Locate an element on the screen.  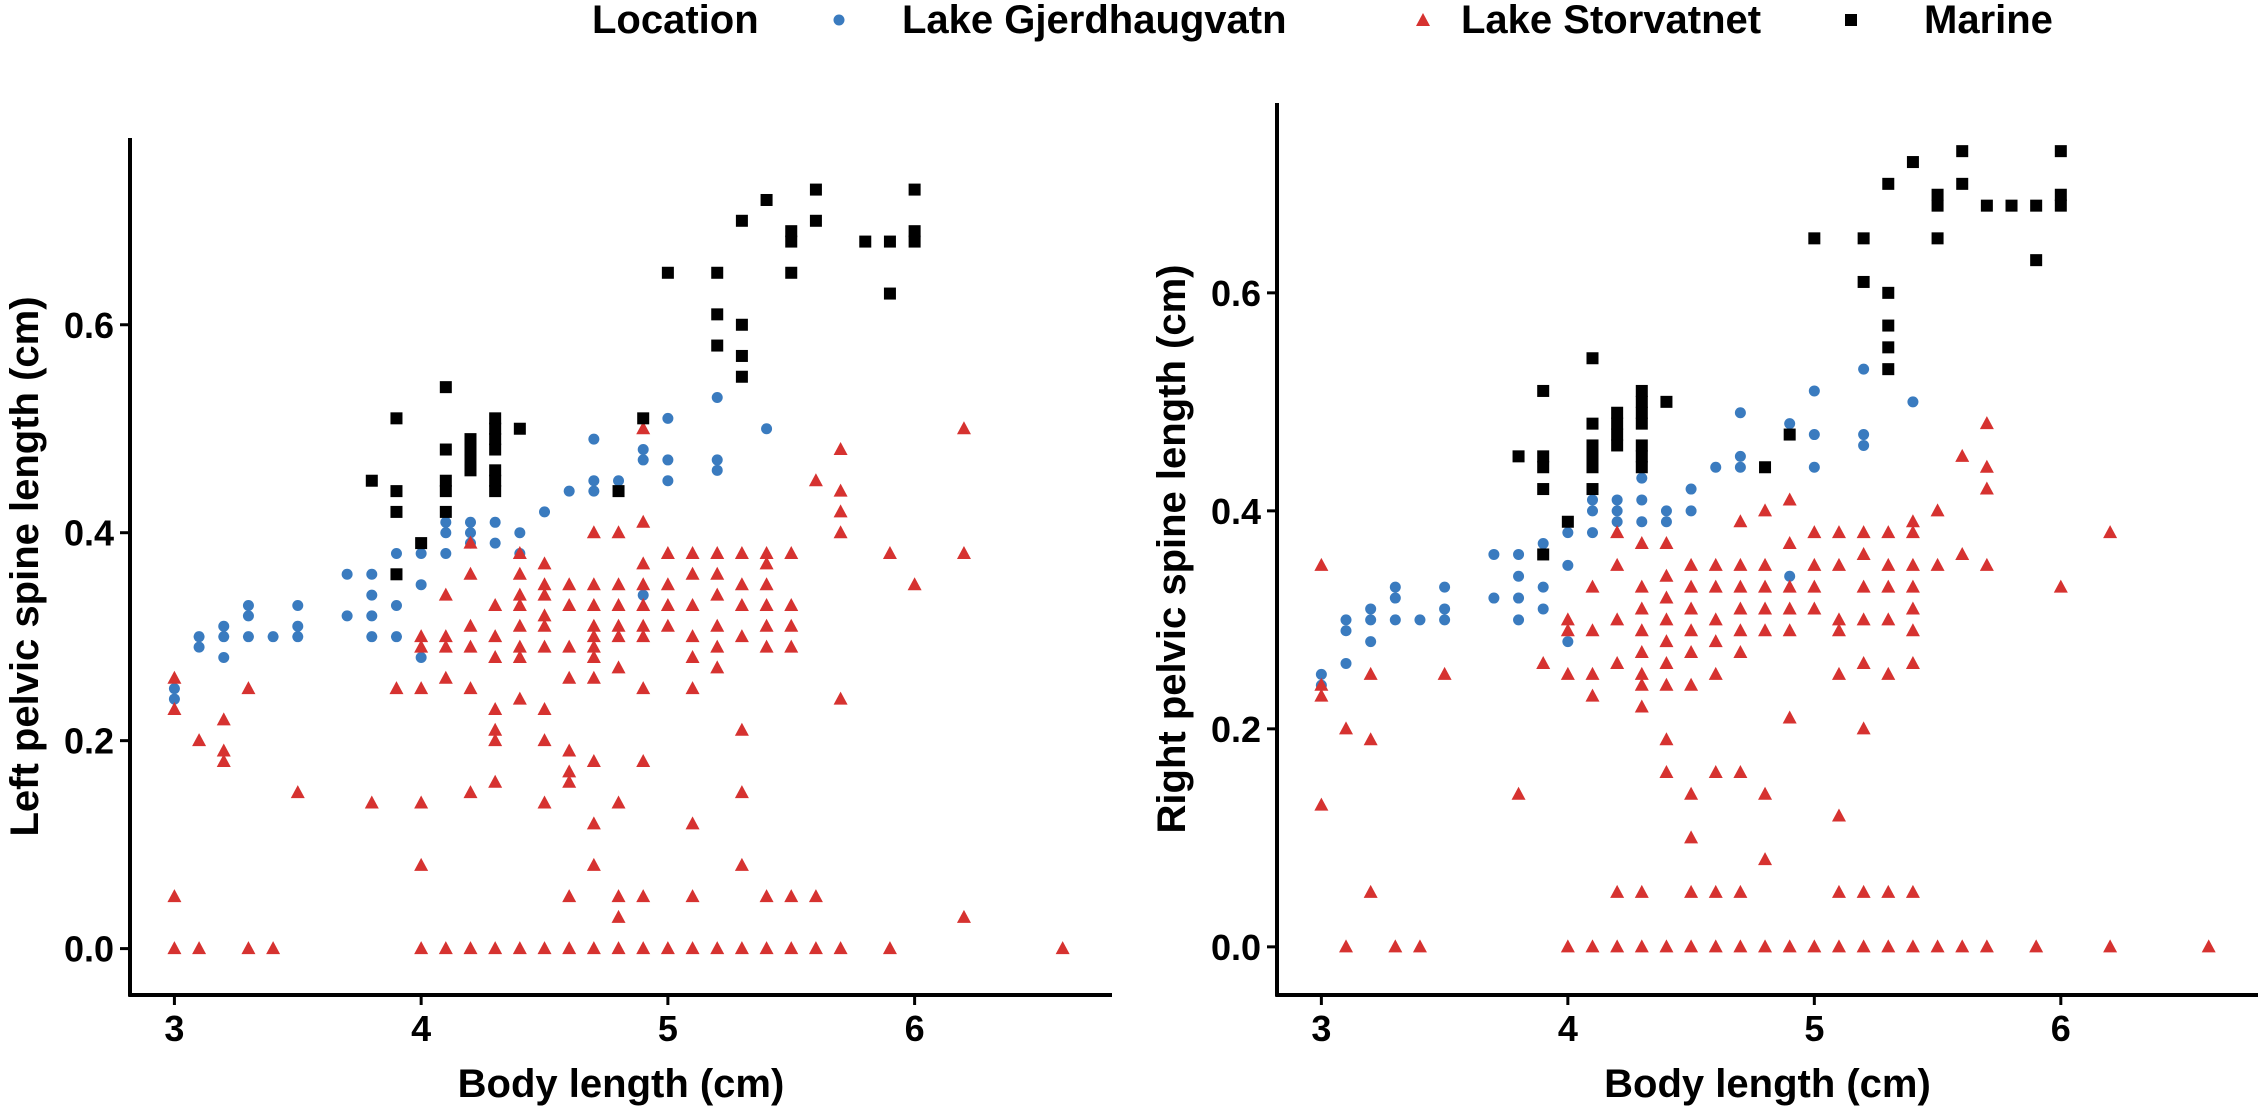
y-tick-label: 0.0 is located at coordinates (89, 949).